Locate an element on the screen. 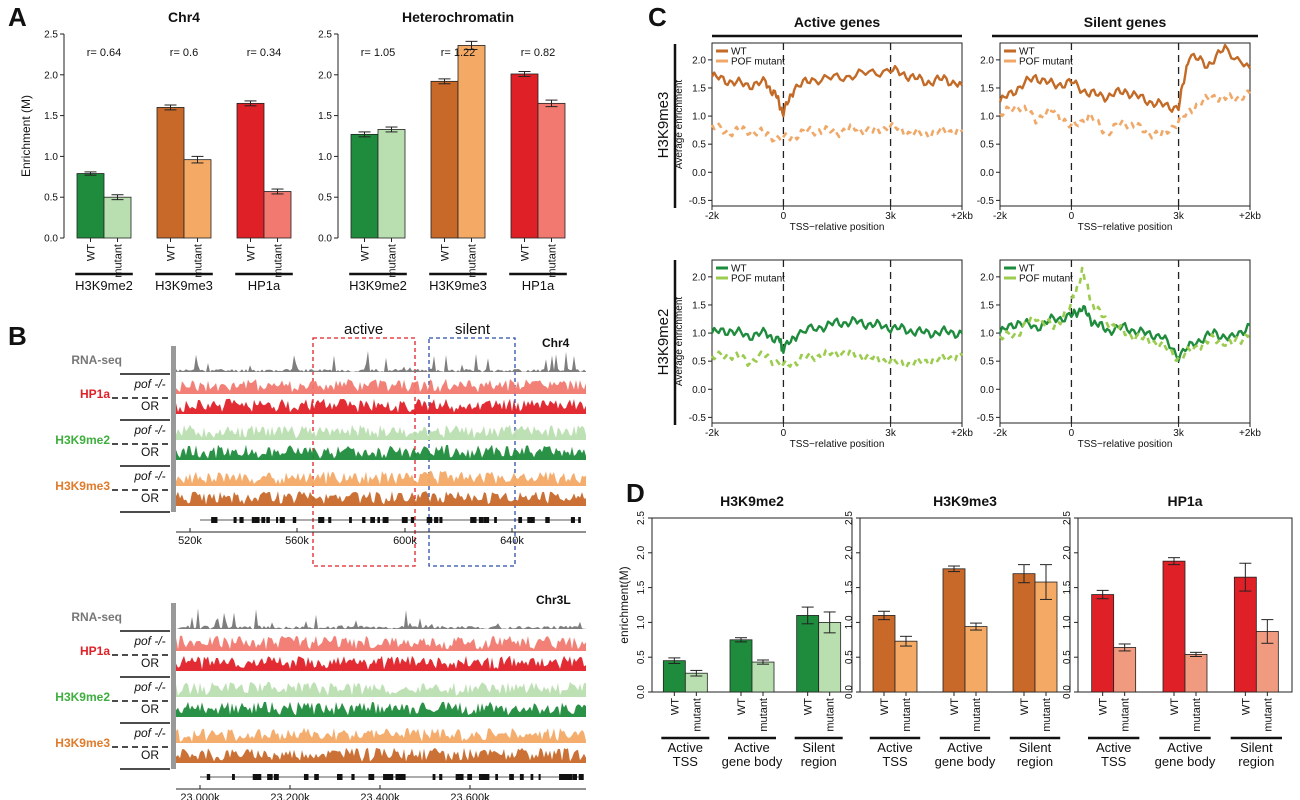  group-label: TSS is located at coordinates (895, 761).